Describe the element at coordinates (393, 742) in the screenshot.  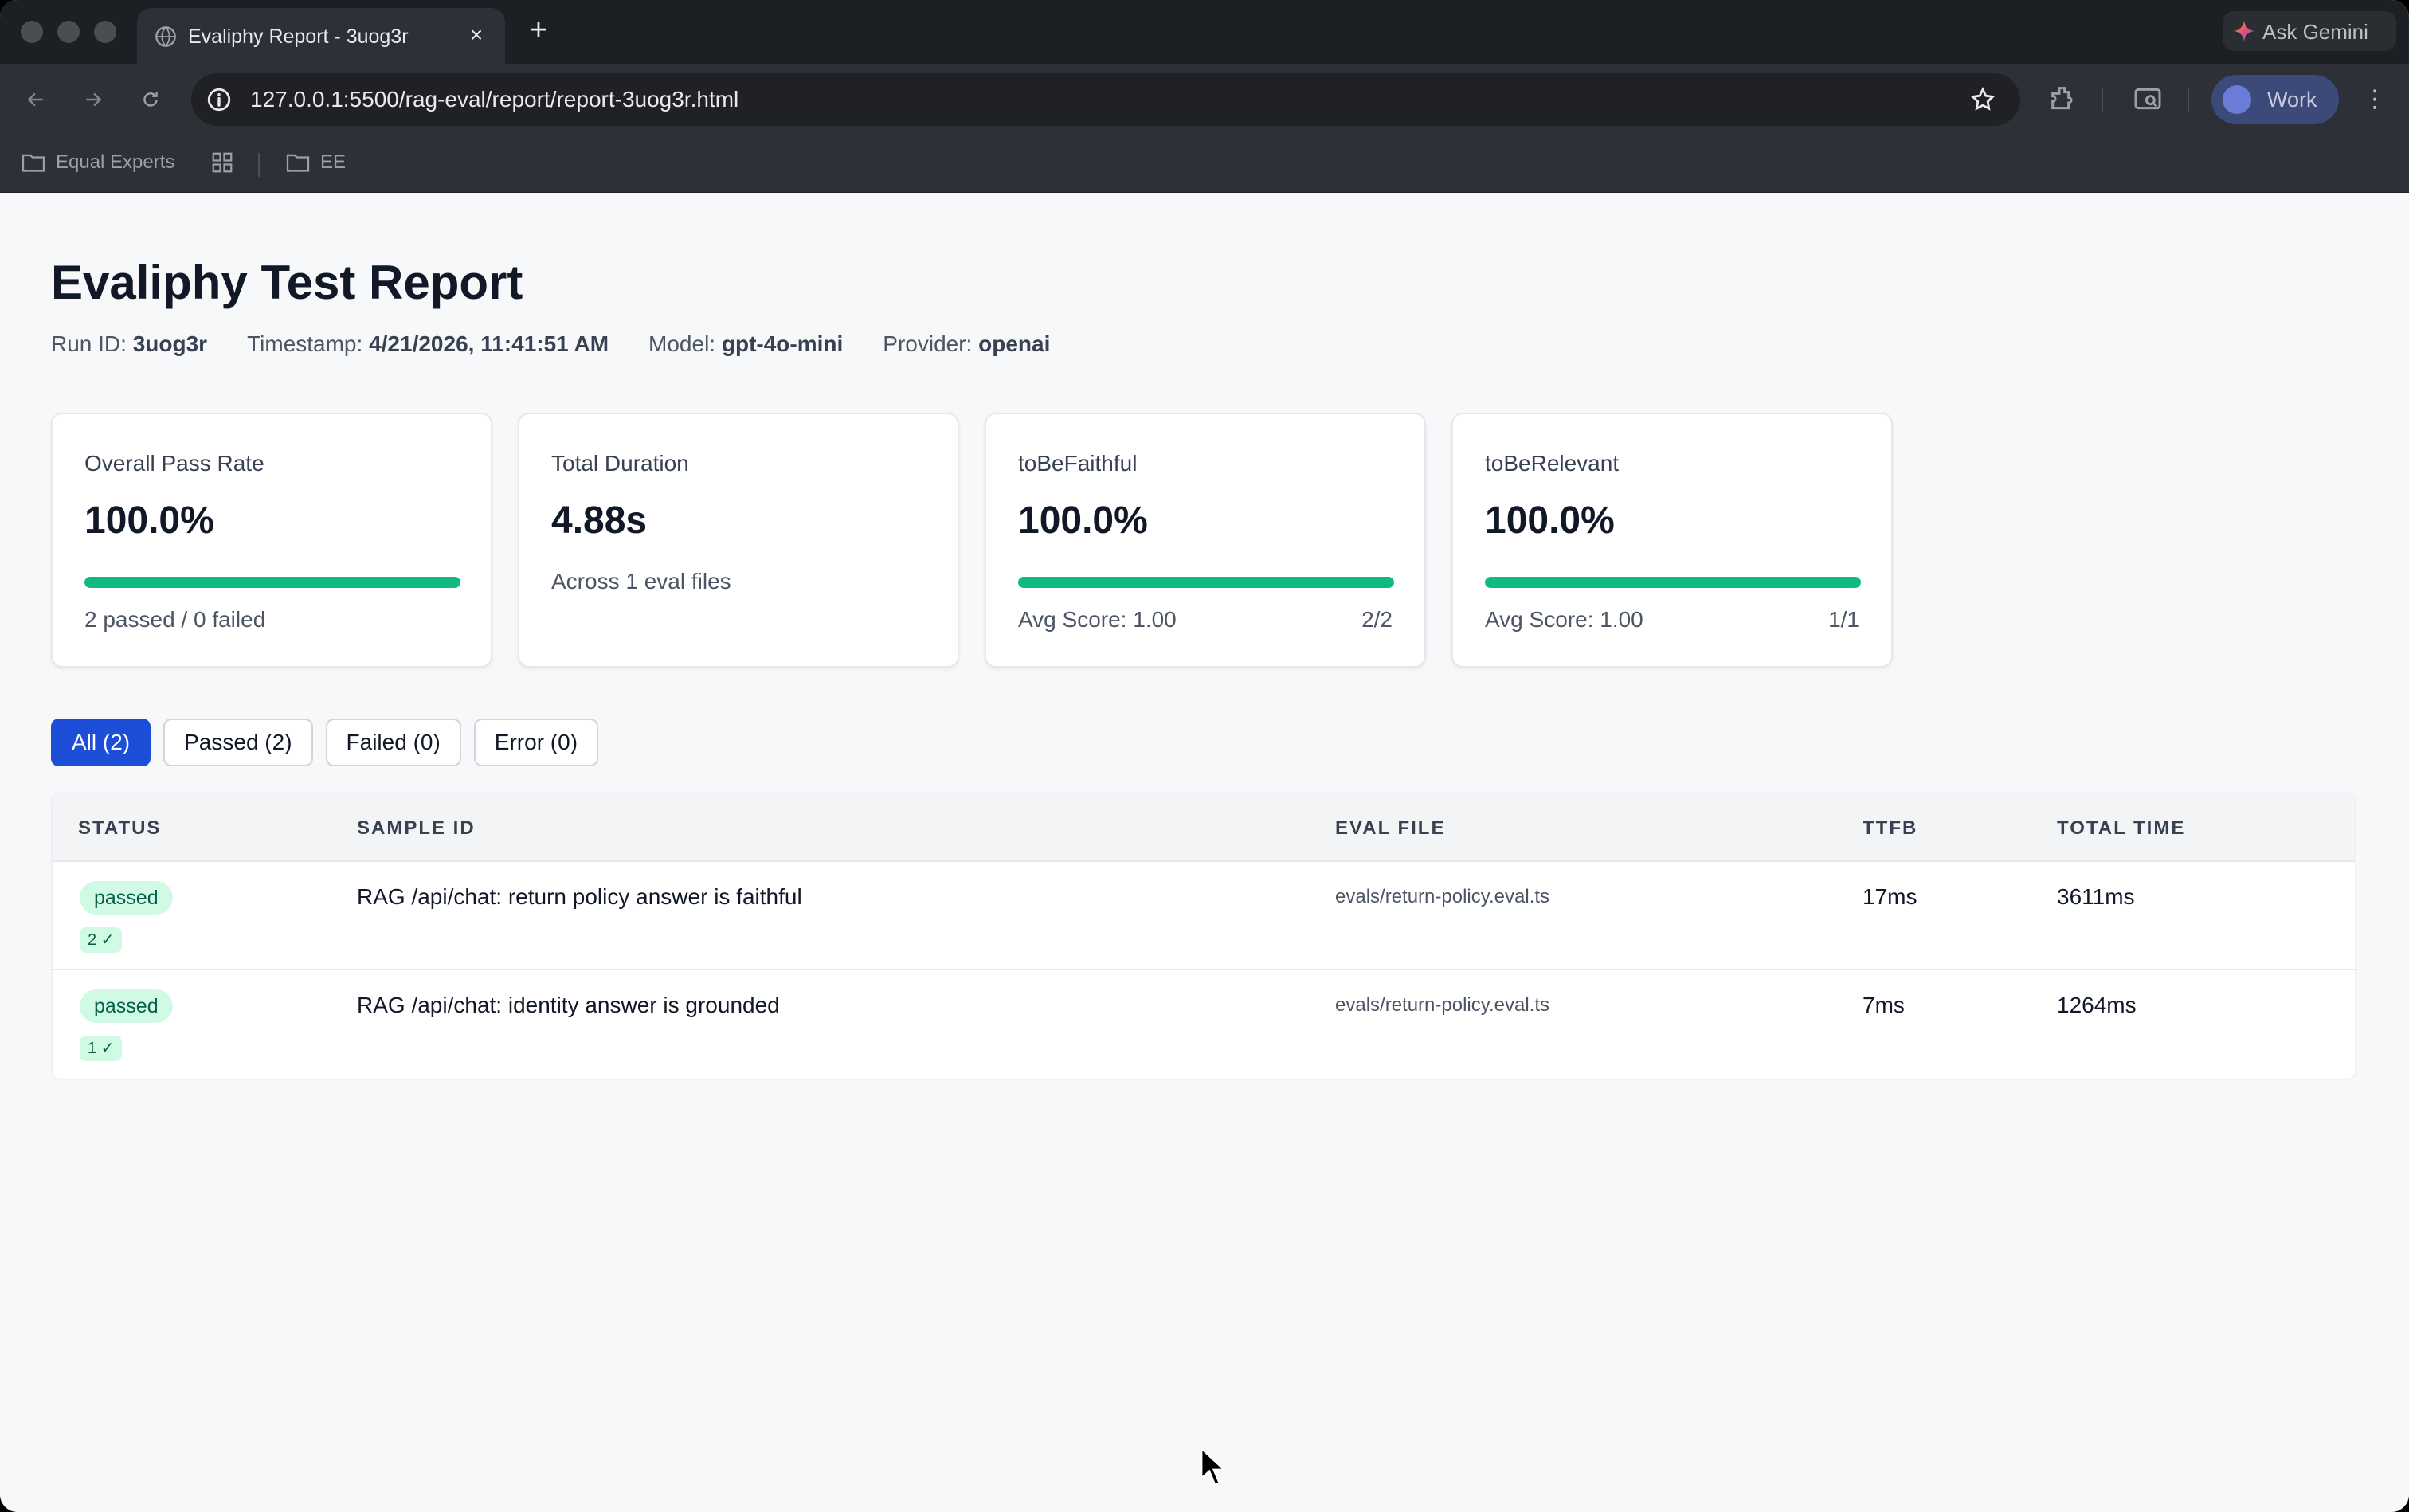
I see `filter-failed-button: Failed (0)` at that location.